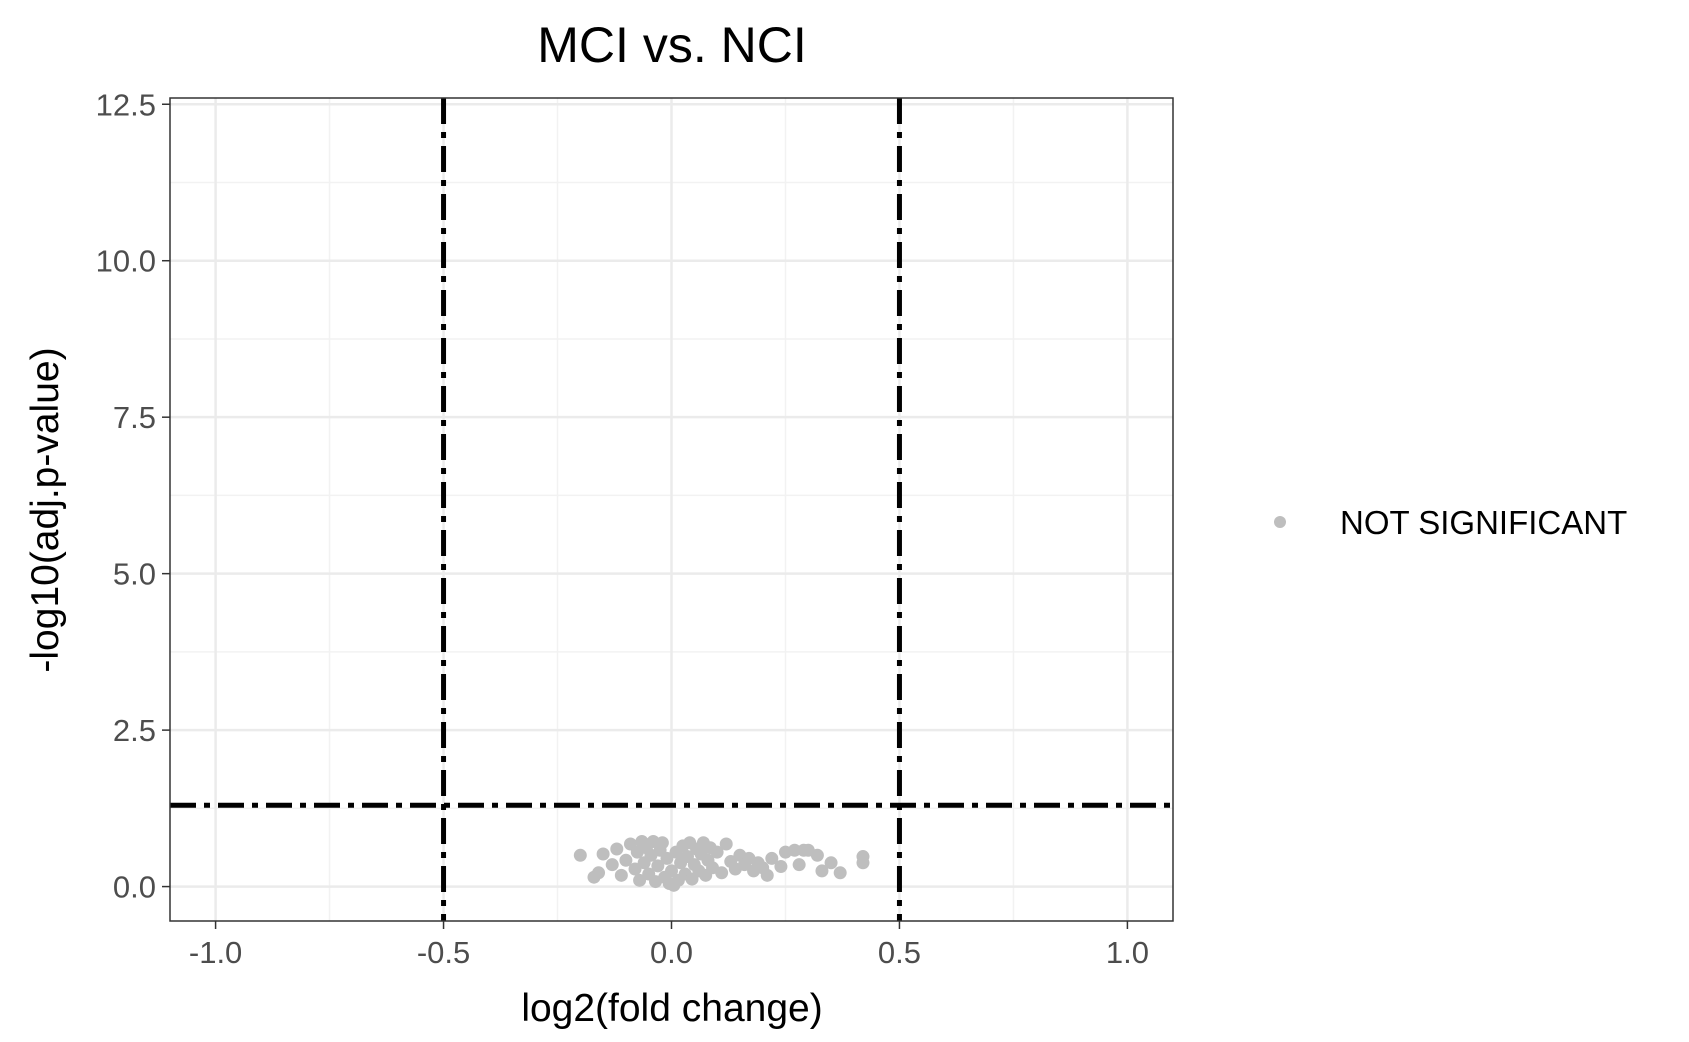 Image resolution: width=1689 pixels, height=1042 pixels. What do you see at coordinates (45, 509) in the screenshot?
I see `y-axis-title: -log10(adj.p-value)` at bounding box center [45, 509].